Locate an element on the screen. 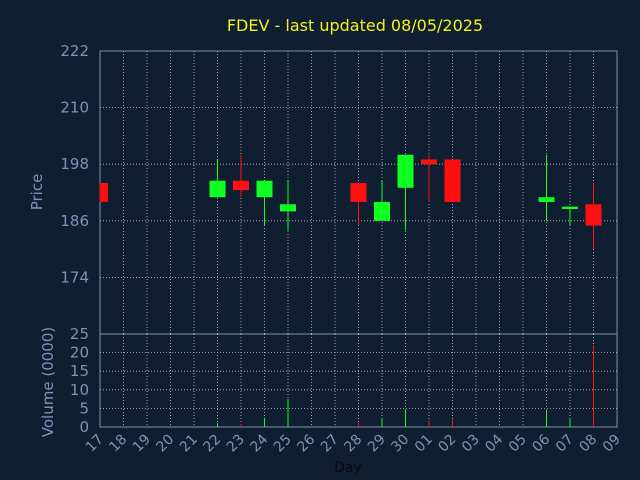  volume-tick-label: 25 is located at coordinates (79, 334).